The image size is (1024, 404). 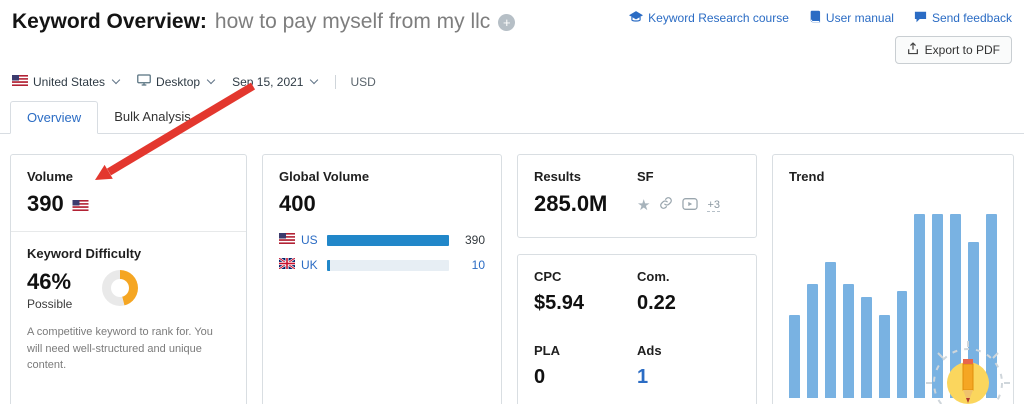 What do you see at coordinates (352, 21) in the screenshot?
I see `page-title-keyword: how to pay myself from my llc` at bounding box center [352, 21].